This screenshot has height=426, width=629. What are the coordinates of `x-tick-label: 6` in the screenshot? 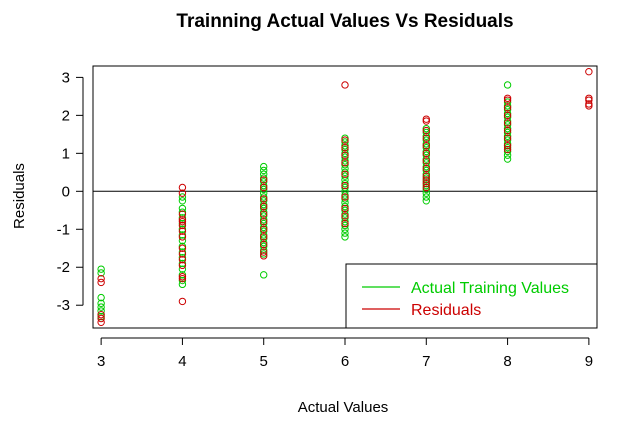 It's located at (345, 361).